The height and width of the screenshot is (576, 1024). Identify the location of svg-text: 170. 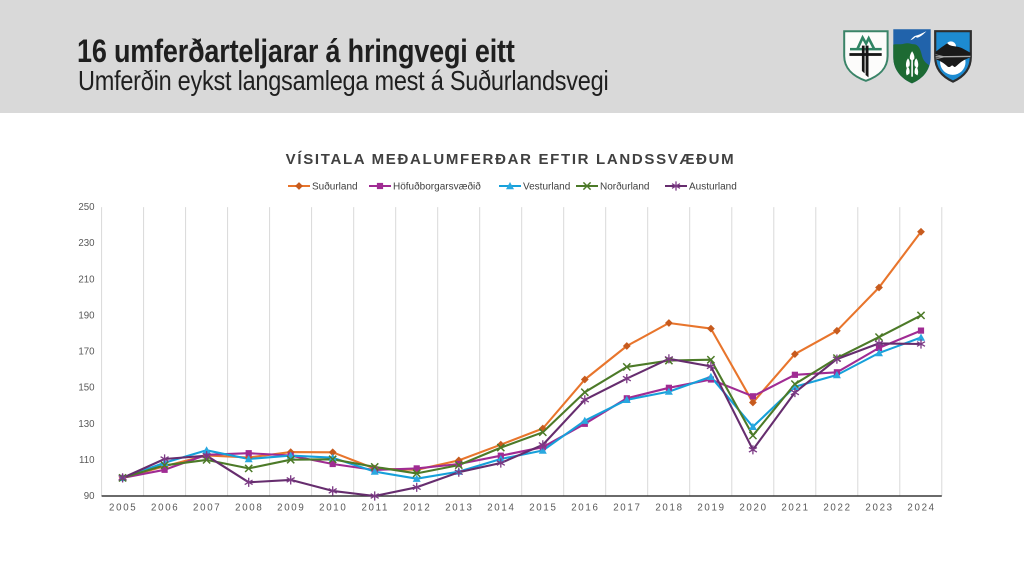
(86, 352).